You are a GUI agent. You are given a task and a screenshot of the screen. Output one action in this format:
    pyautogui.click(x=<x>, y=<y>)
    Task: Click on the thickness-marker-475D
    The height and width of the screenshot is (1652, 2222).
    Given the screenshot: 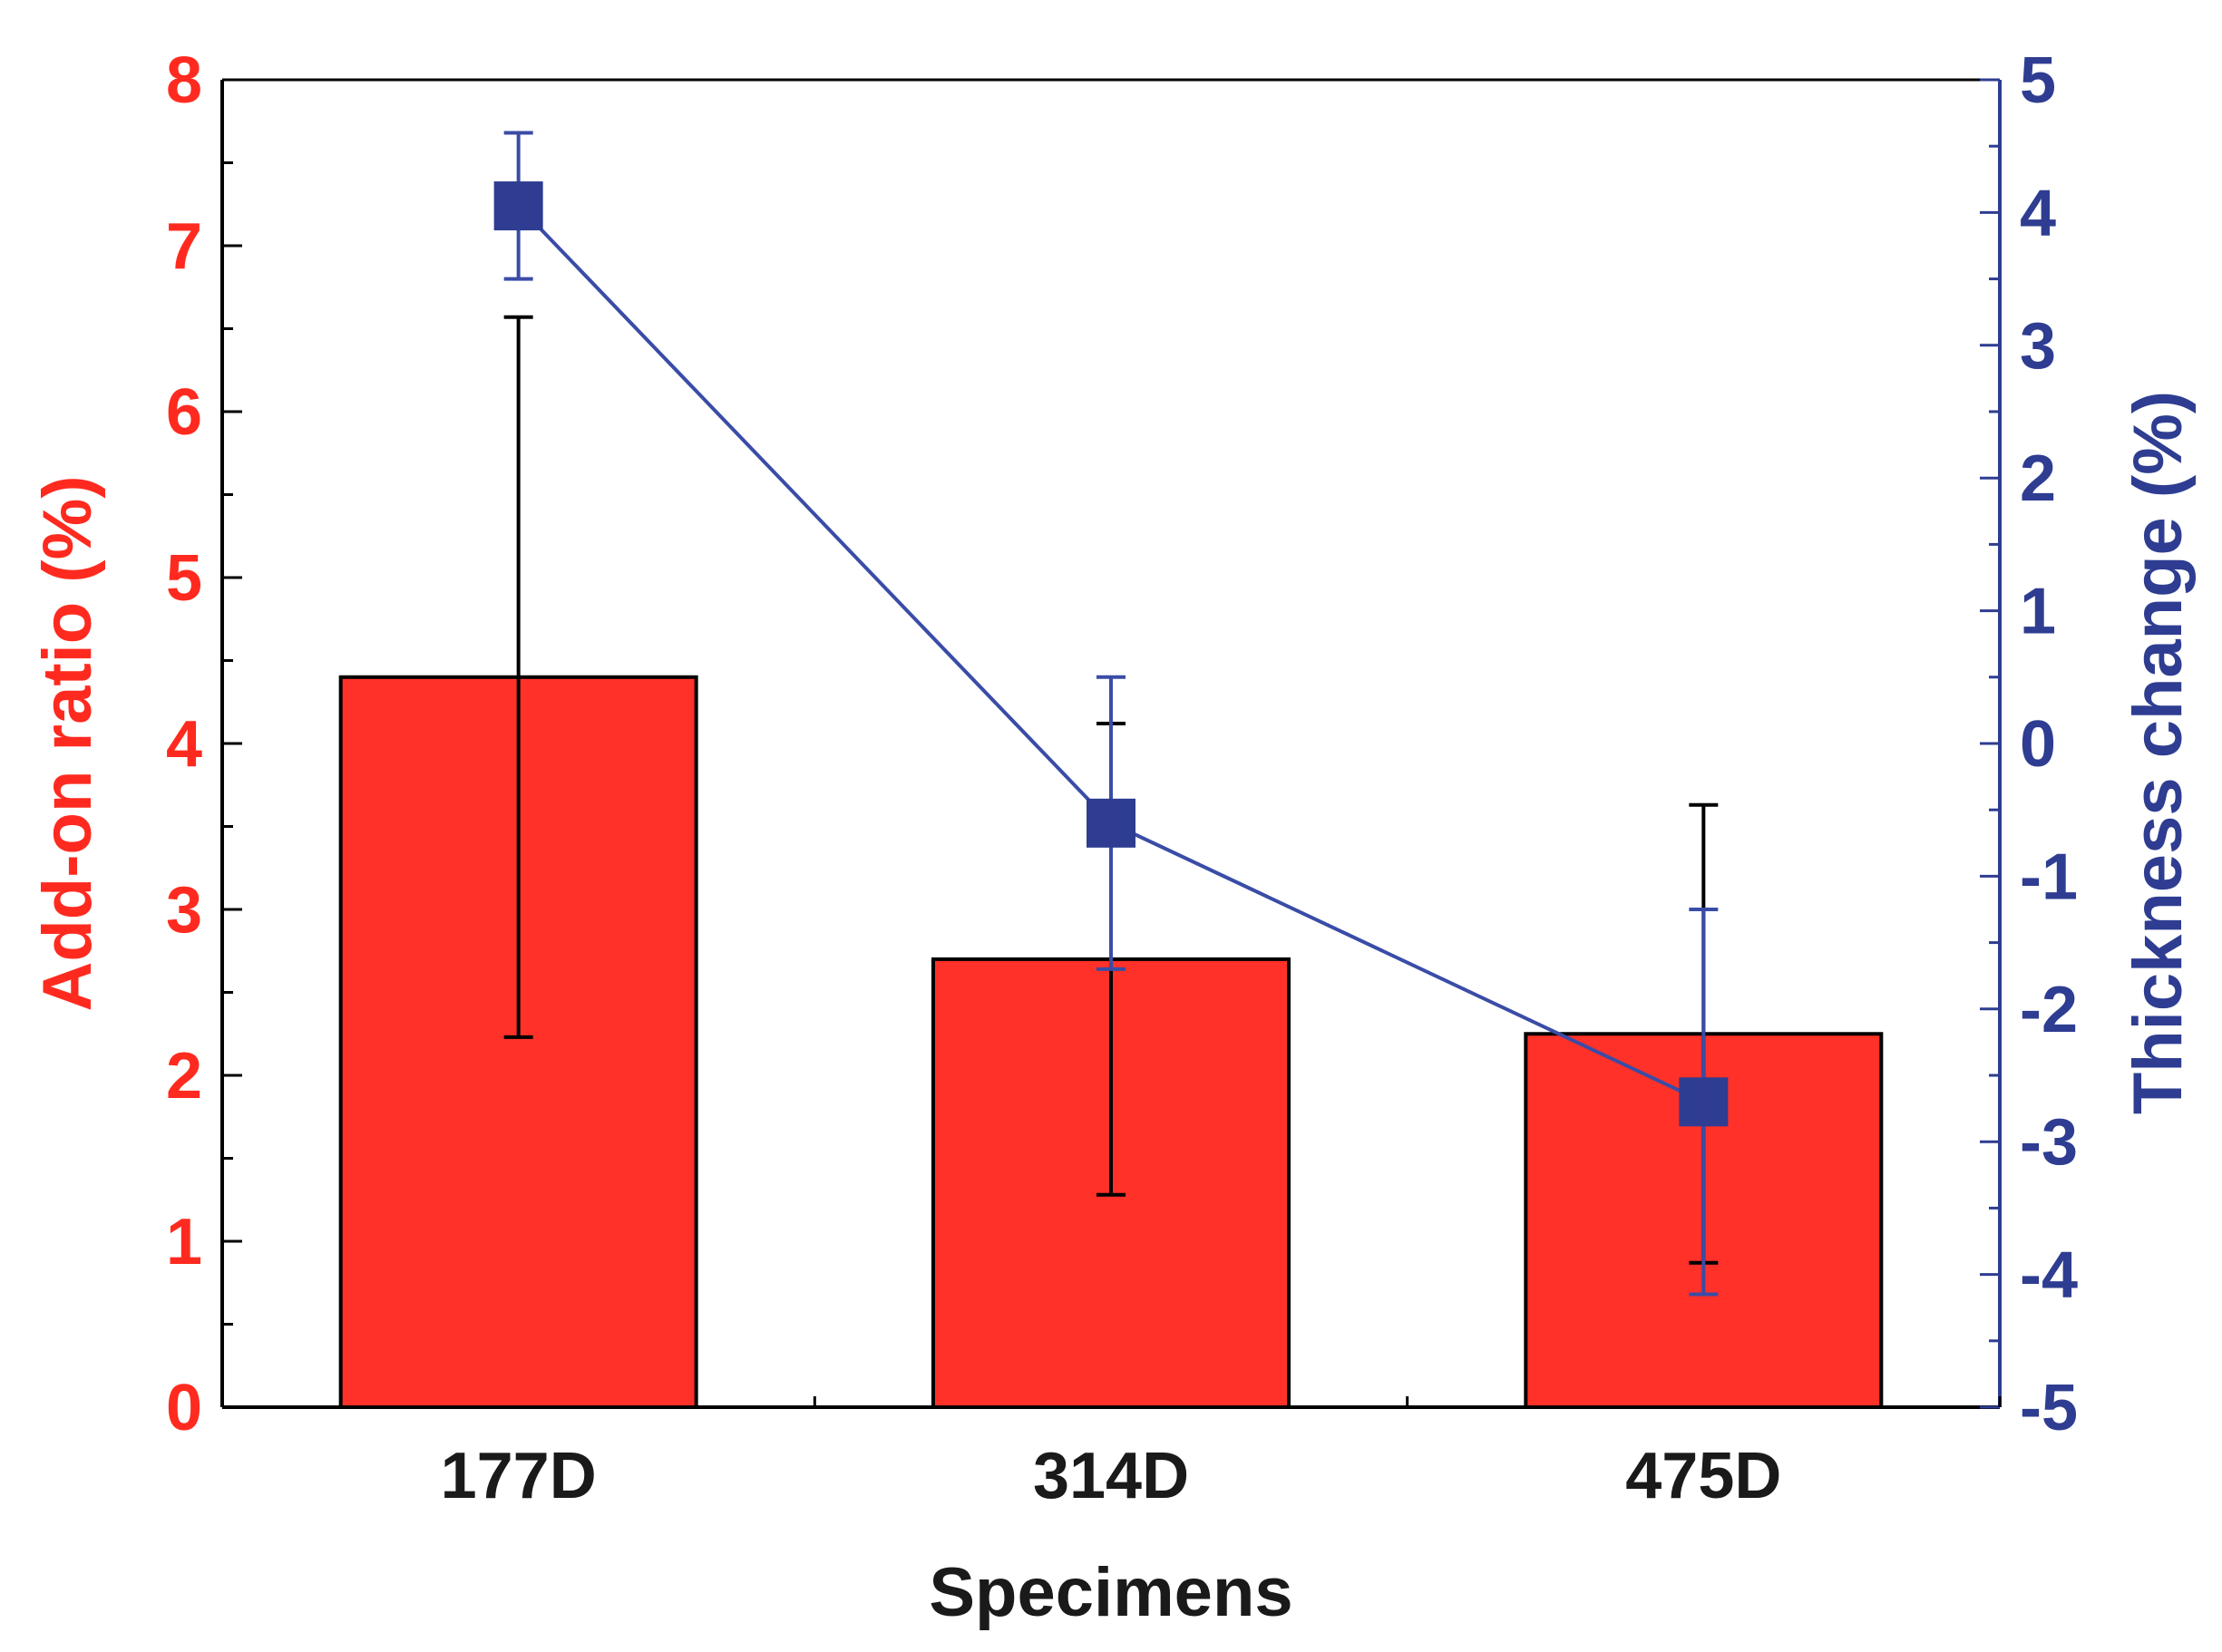 What is the action you would take?
    pyautogui.click(x=1704, y=1102)
    